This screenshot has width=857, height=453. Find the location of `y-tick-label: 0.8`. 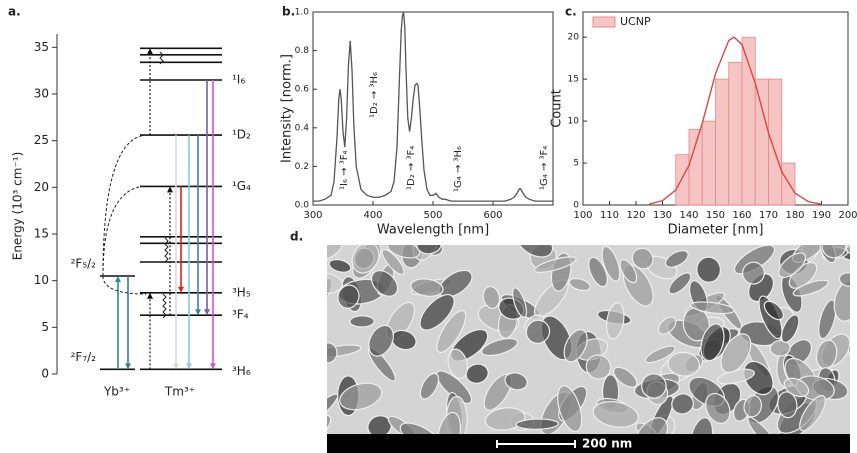

y-tick-label: 0.8 is located at coordinates (302, 51).